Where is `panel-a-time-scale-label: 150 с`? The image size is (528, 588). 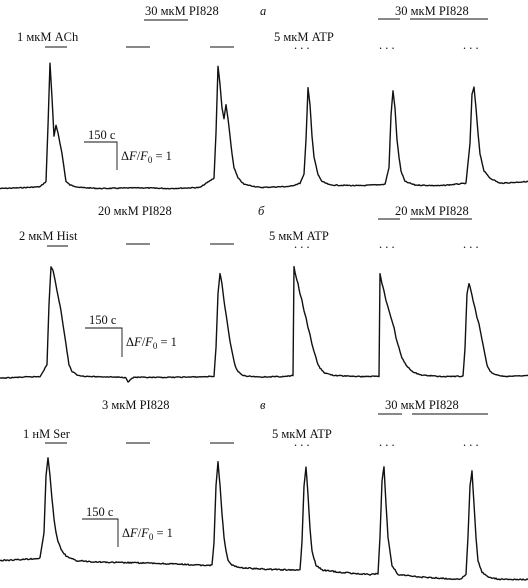
panel-a-time-scale-label: 150 с is located at coordinates (102, 135).